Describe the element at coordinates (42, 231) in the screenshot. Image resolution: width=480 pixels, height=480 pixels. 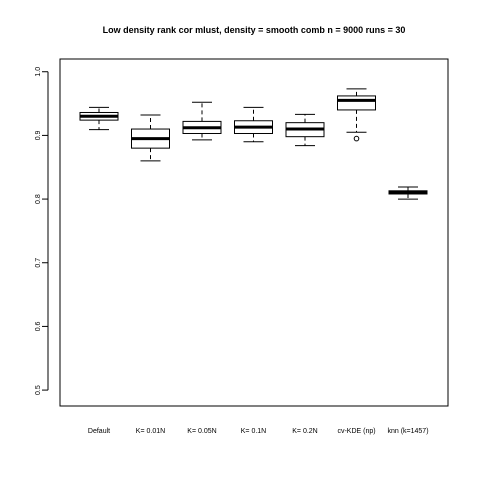
I see `y-axis: 0.5 0.6 0.7 0.8 0.9 1.0` at that location.